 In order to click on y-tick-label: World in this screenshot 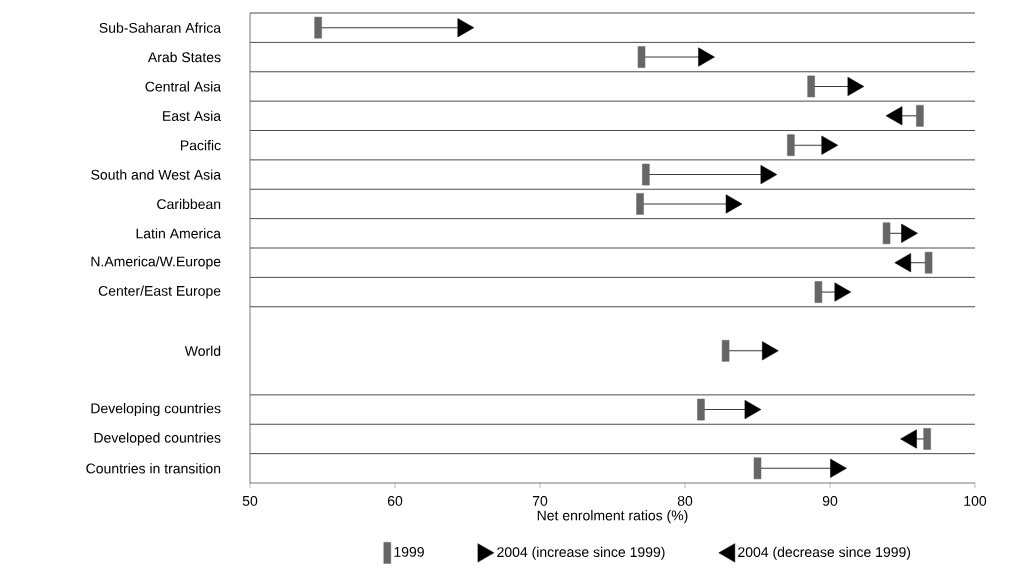, I will do `click(202, 350)`.